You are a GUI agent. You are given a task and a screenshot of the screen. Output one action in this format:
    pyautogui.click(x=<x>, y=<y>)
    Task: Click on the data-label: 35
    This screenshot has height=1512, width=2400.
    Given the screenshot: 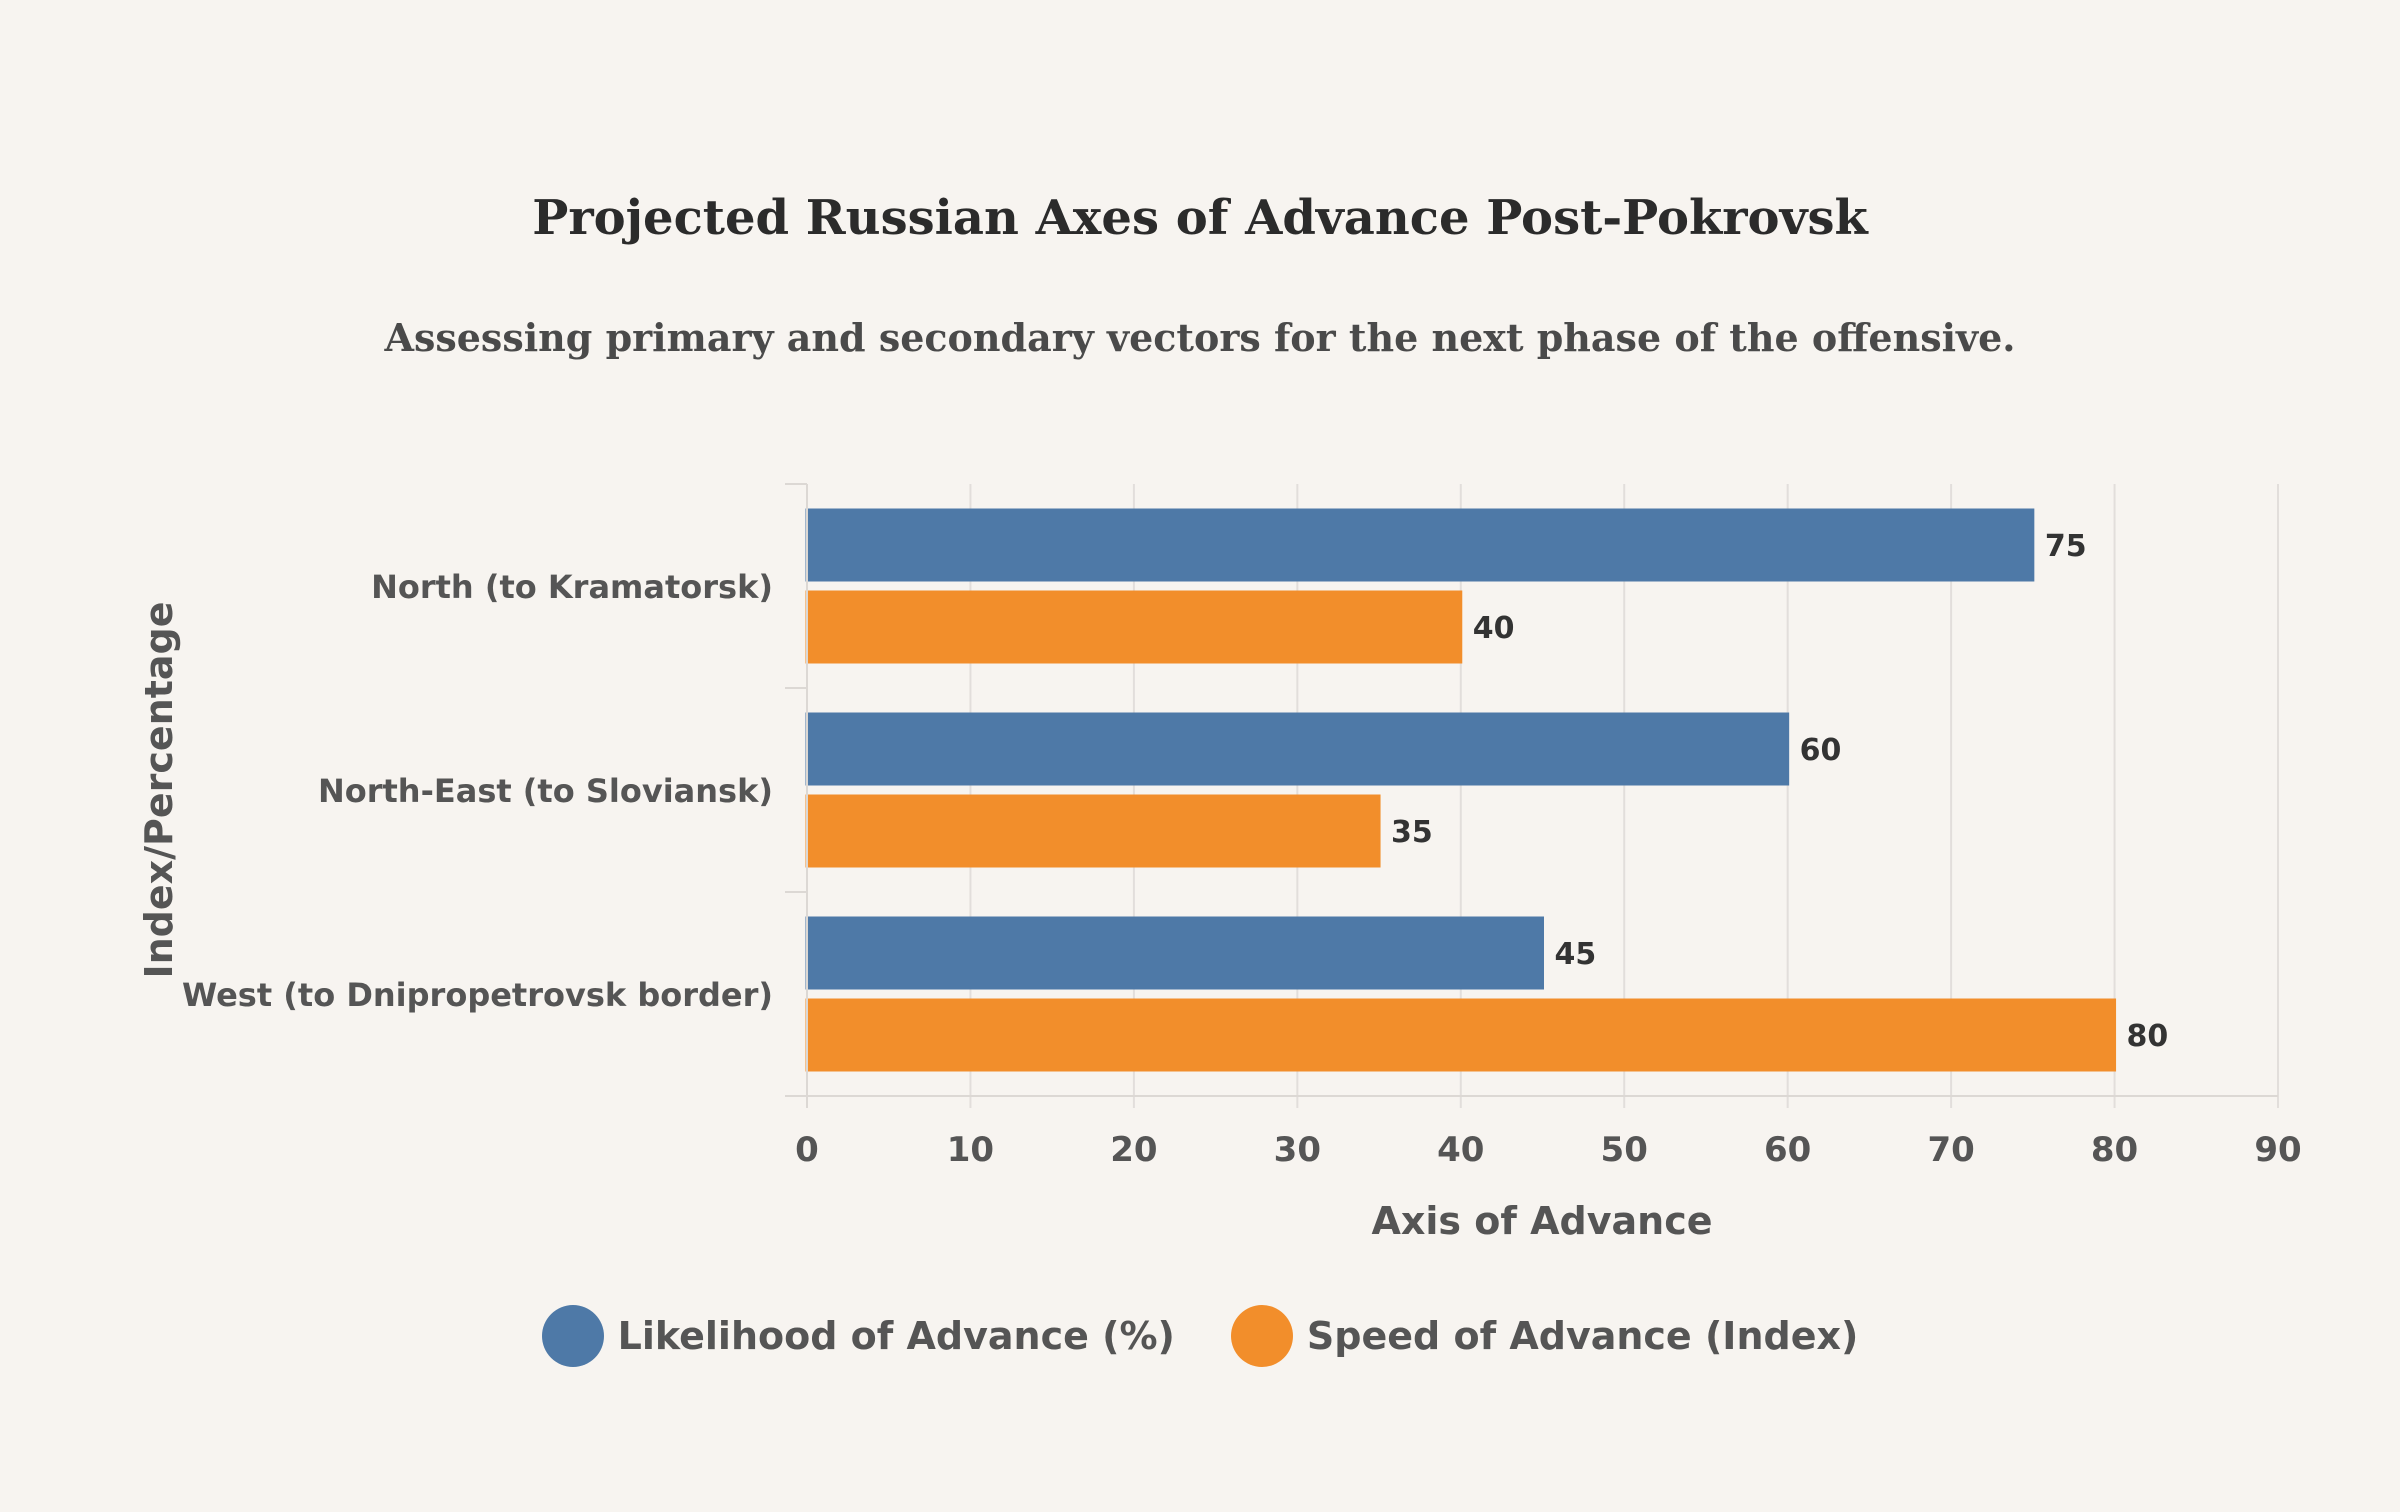 What is the action you would take?
    pyautogui.click(x=1412, y=832)
    